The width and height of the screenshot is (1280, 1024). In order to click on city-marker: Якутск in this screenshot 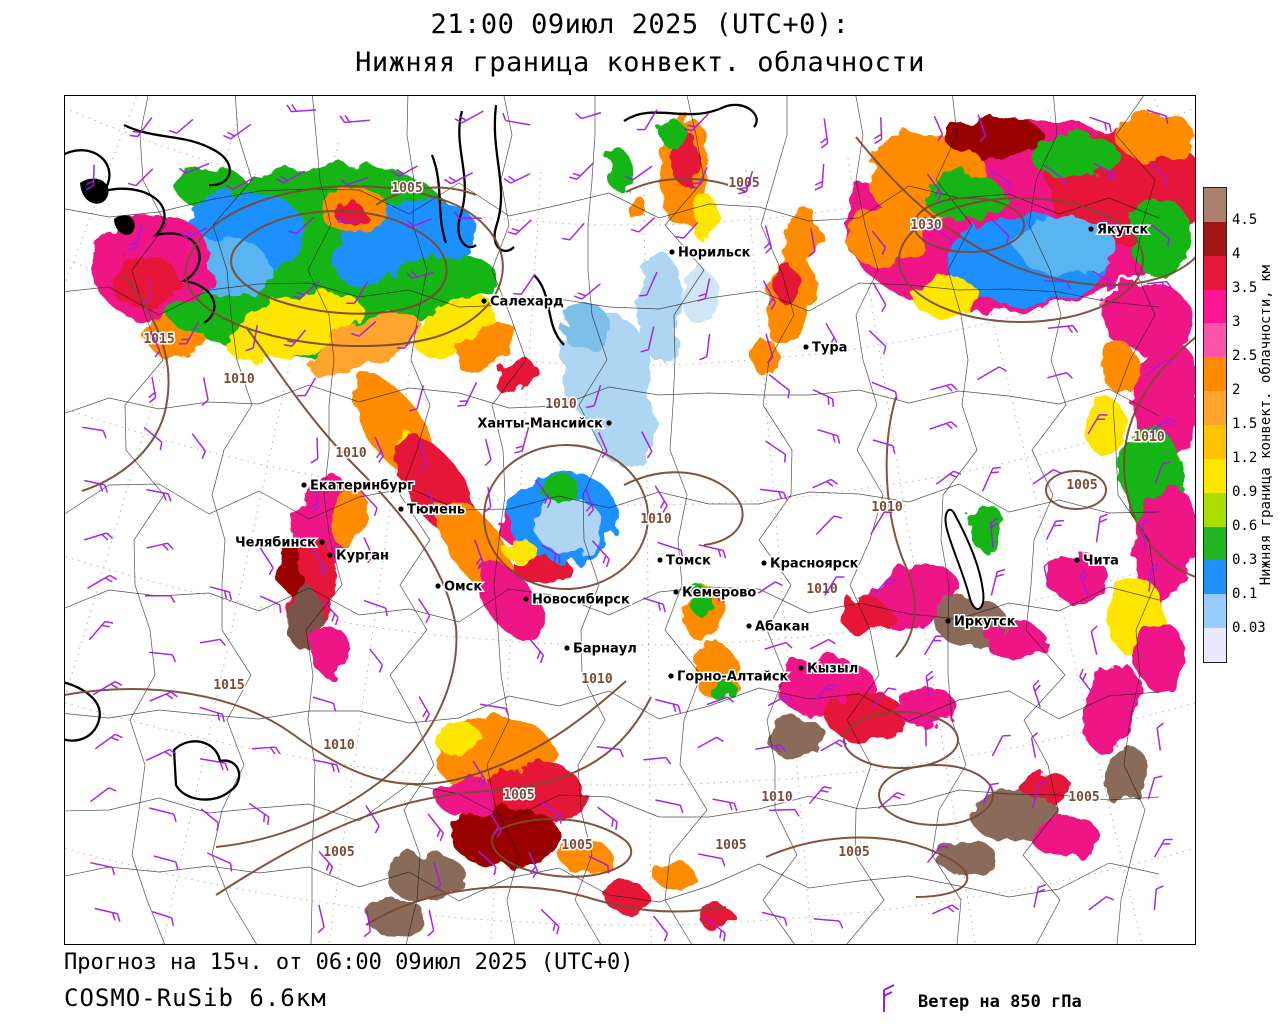, I will do `click(1119, 230)`.